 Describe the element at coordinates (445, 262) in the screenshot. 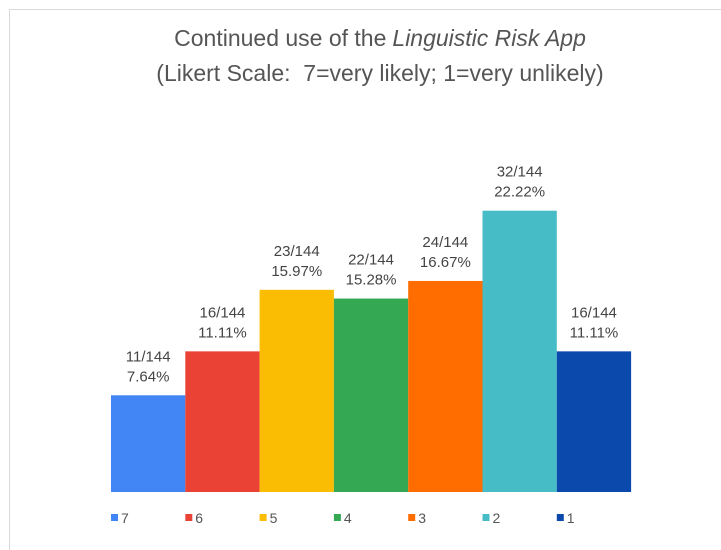

I see `value-label: 16.67%` at that location.